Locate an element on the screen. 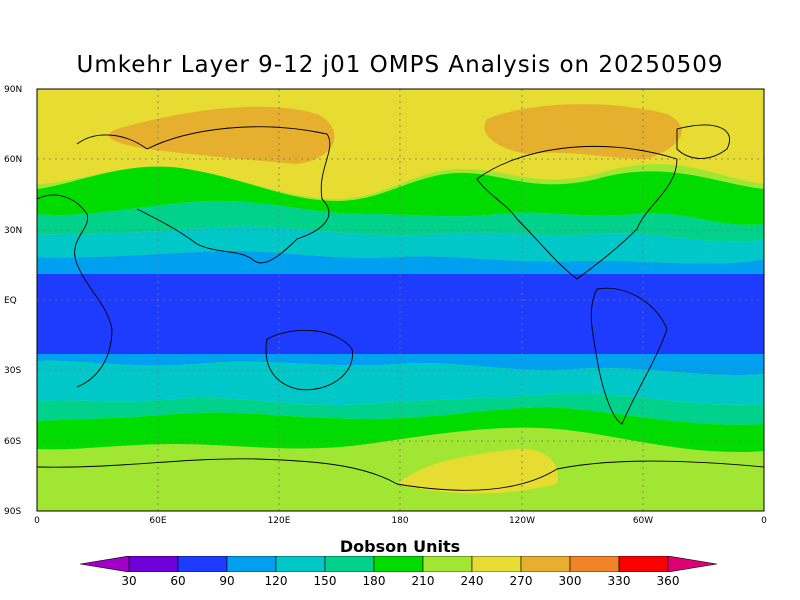 The width and height of the screenshot is (800, 600). lon-label-60w: 60W is located at coordinates (643, 521).